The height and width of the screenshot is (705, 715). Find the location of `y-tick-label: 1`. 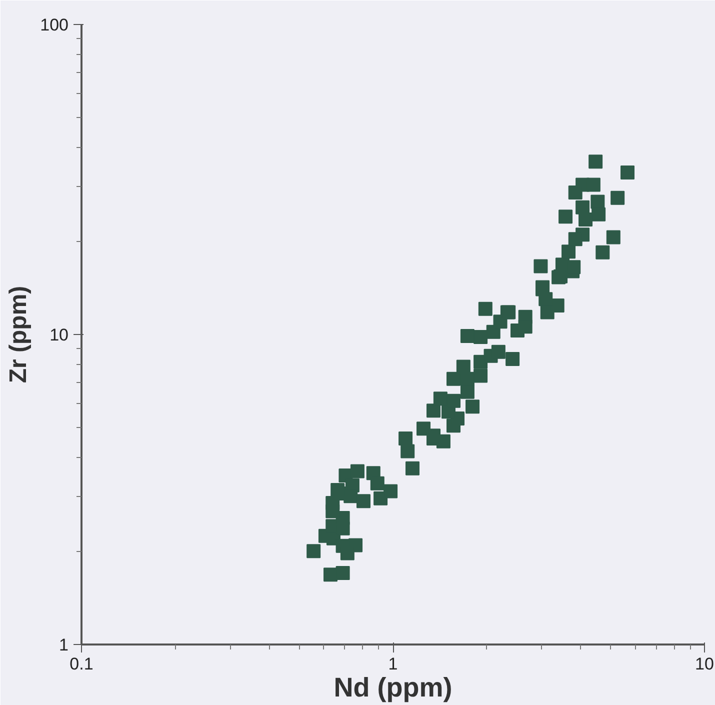

y-tick-label: 1 is located at coordinates (64, 645).